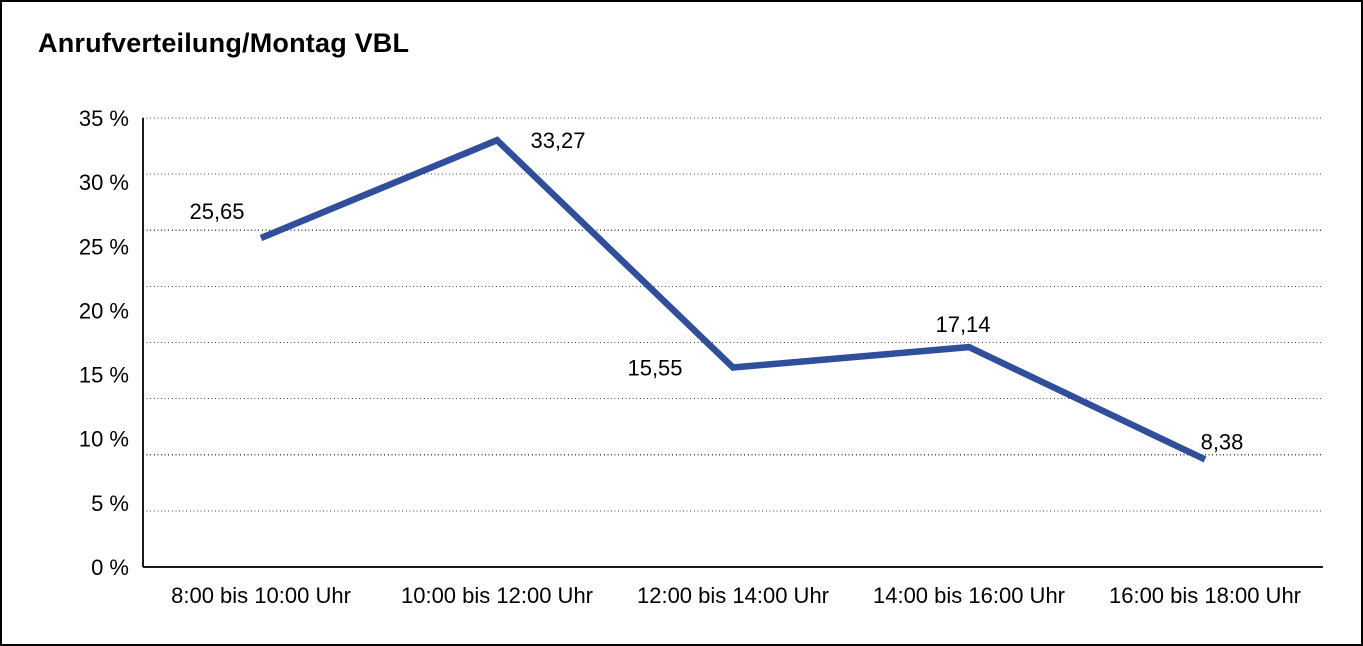 This screenshot has width=1363, height=646. I want to click on data-point-label: 25,65, so click(216, 211).